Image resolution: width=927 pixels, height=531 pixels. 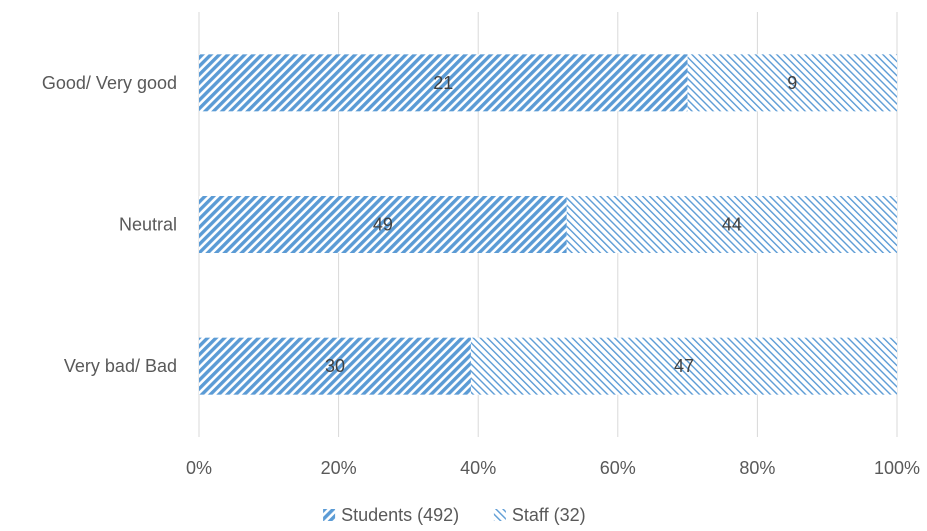 I want to click on bar-staff-neutral, so click(x=731, y=224).